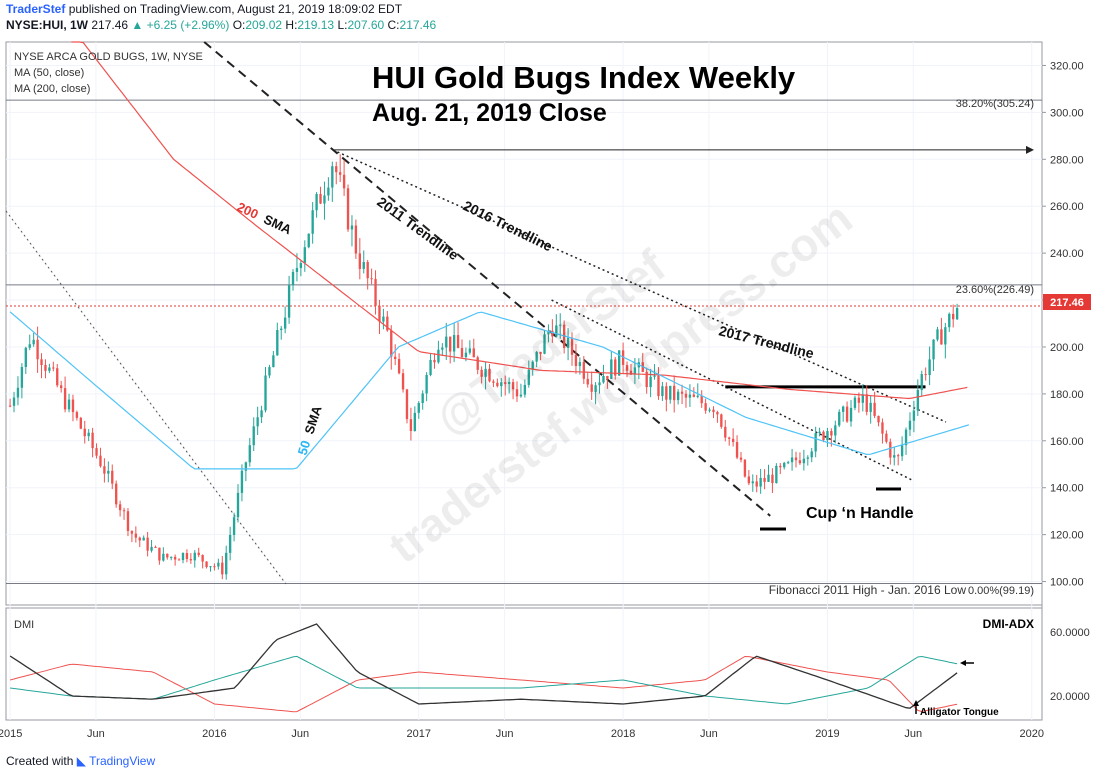 Image resolution: width=1100 pixels, height=778 pixels. I want to click on time-tick-label: 2019, so click(827, 734).